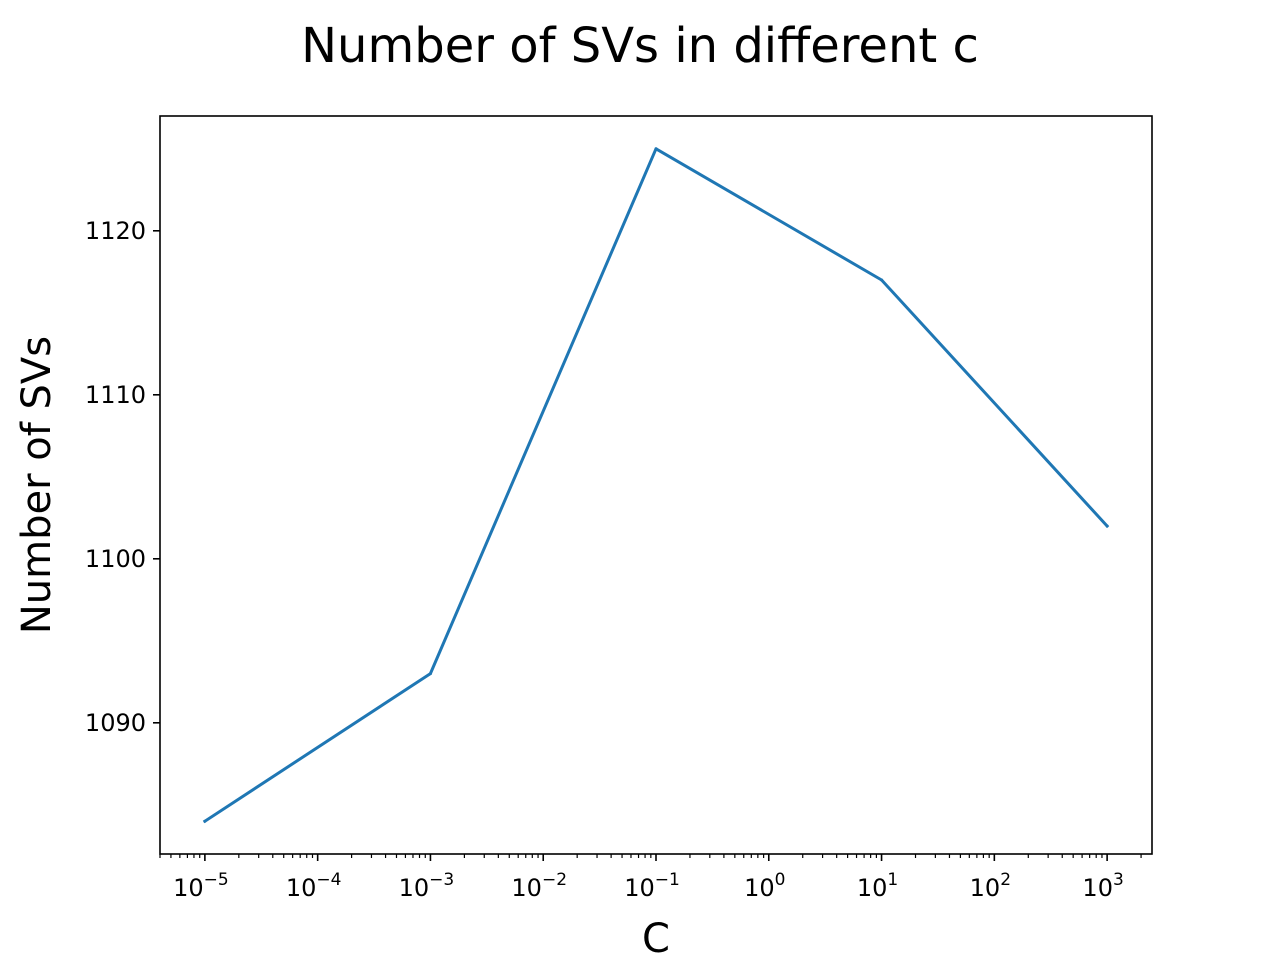 The width and height of the screenshot is (1280, 960). I want to click on x-tick-label: 10⁻¹, so click(652, 886).